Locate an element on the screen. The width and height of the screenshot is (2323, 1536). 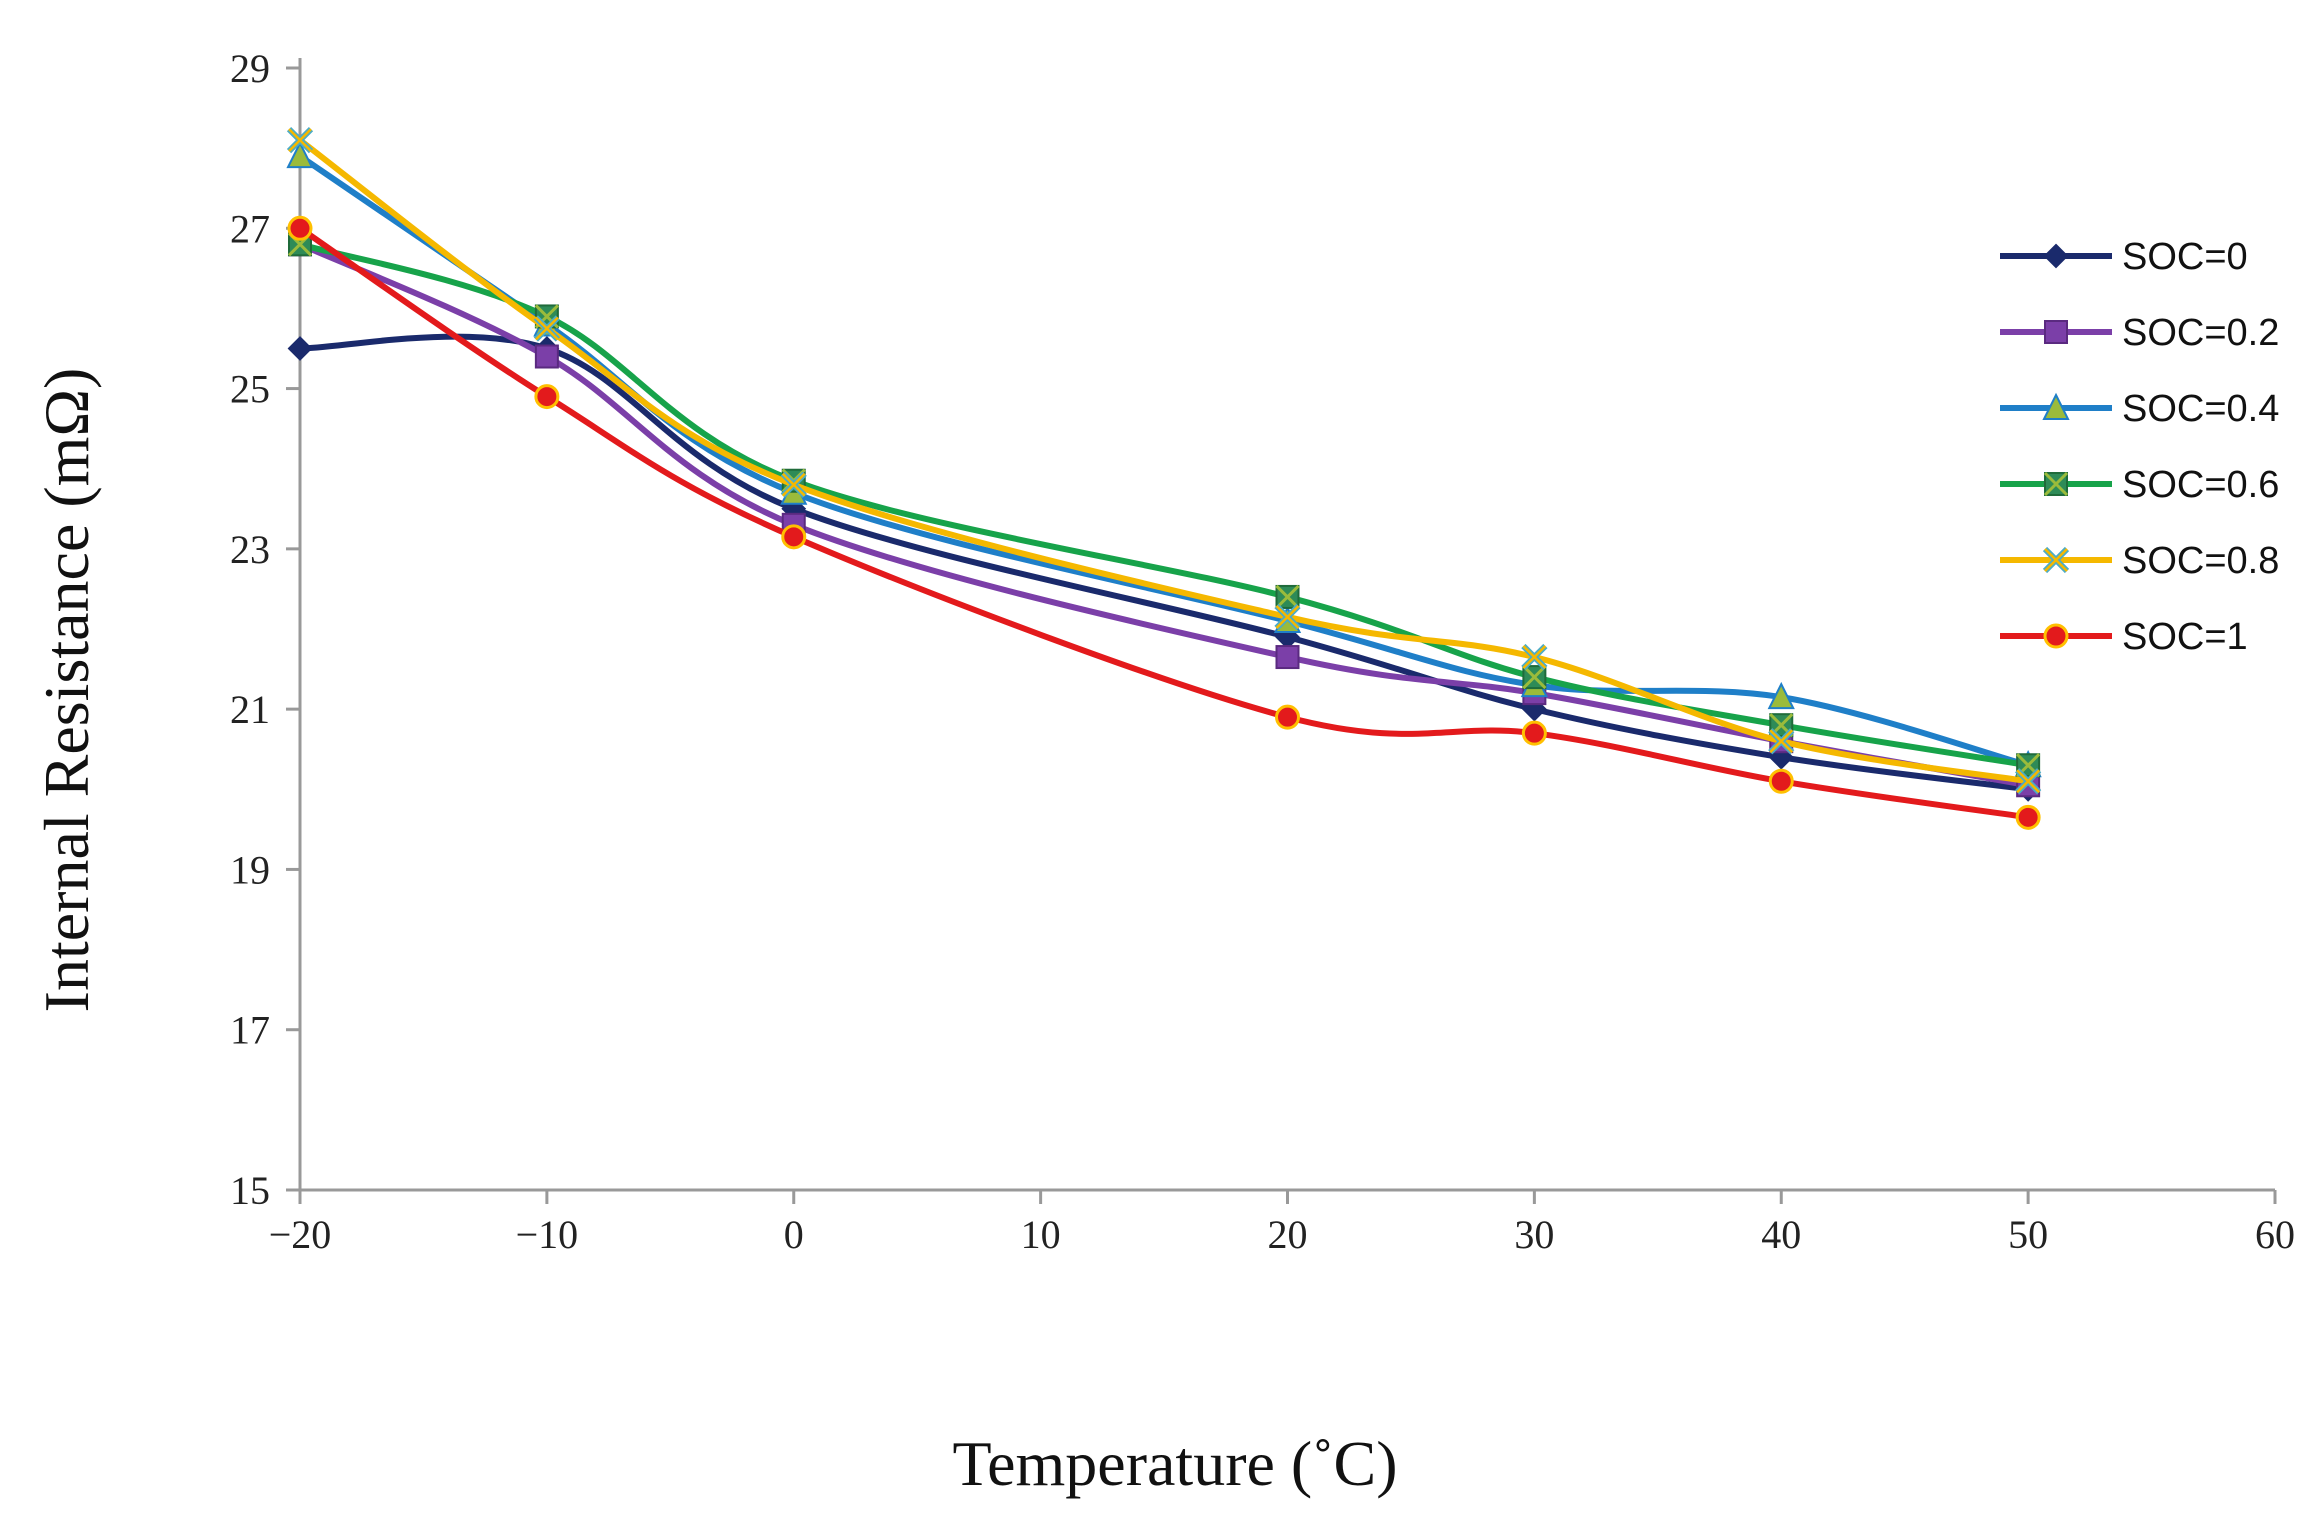
x-tick-label: 50 is located at coordinates (2028, 1234).